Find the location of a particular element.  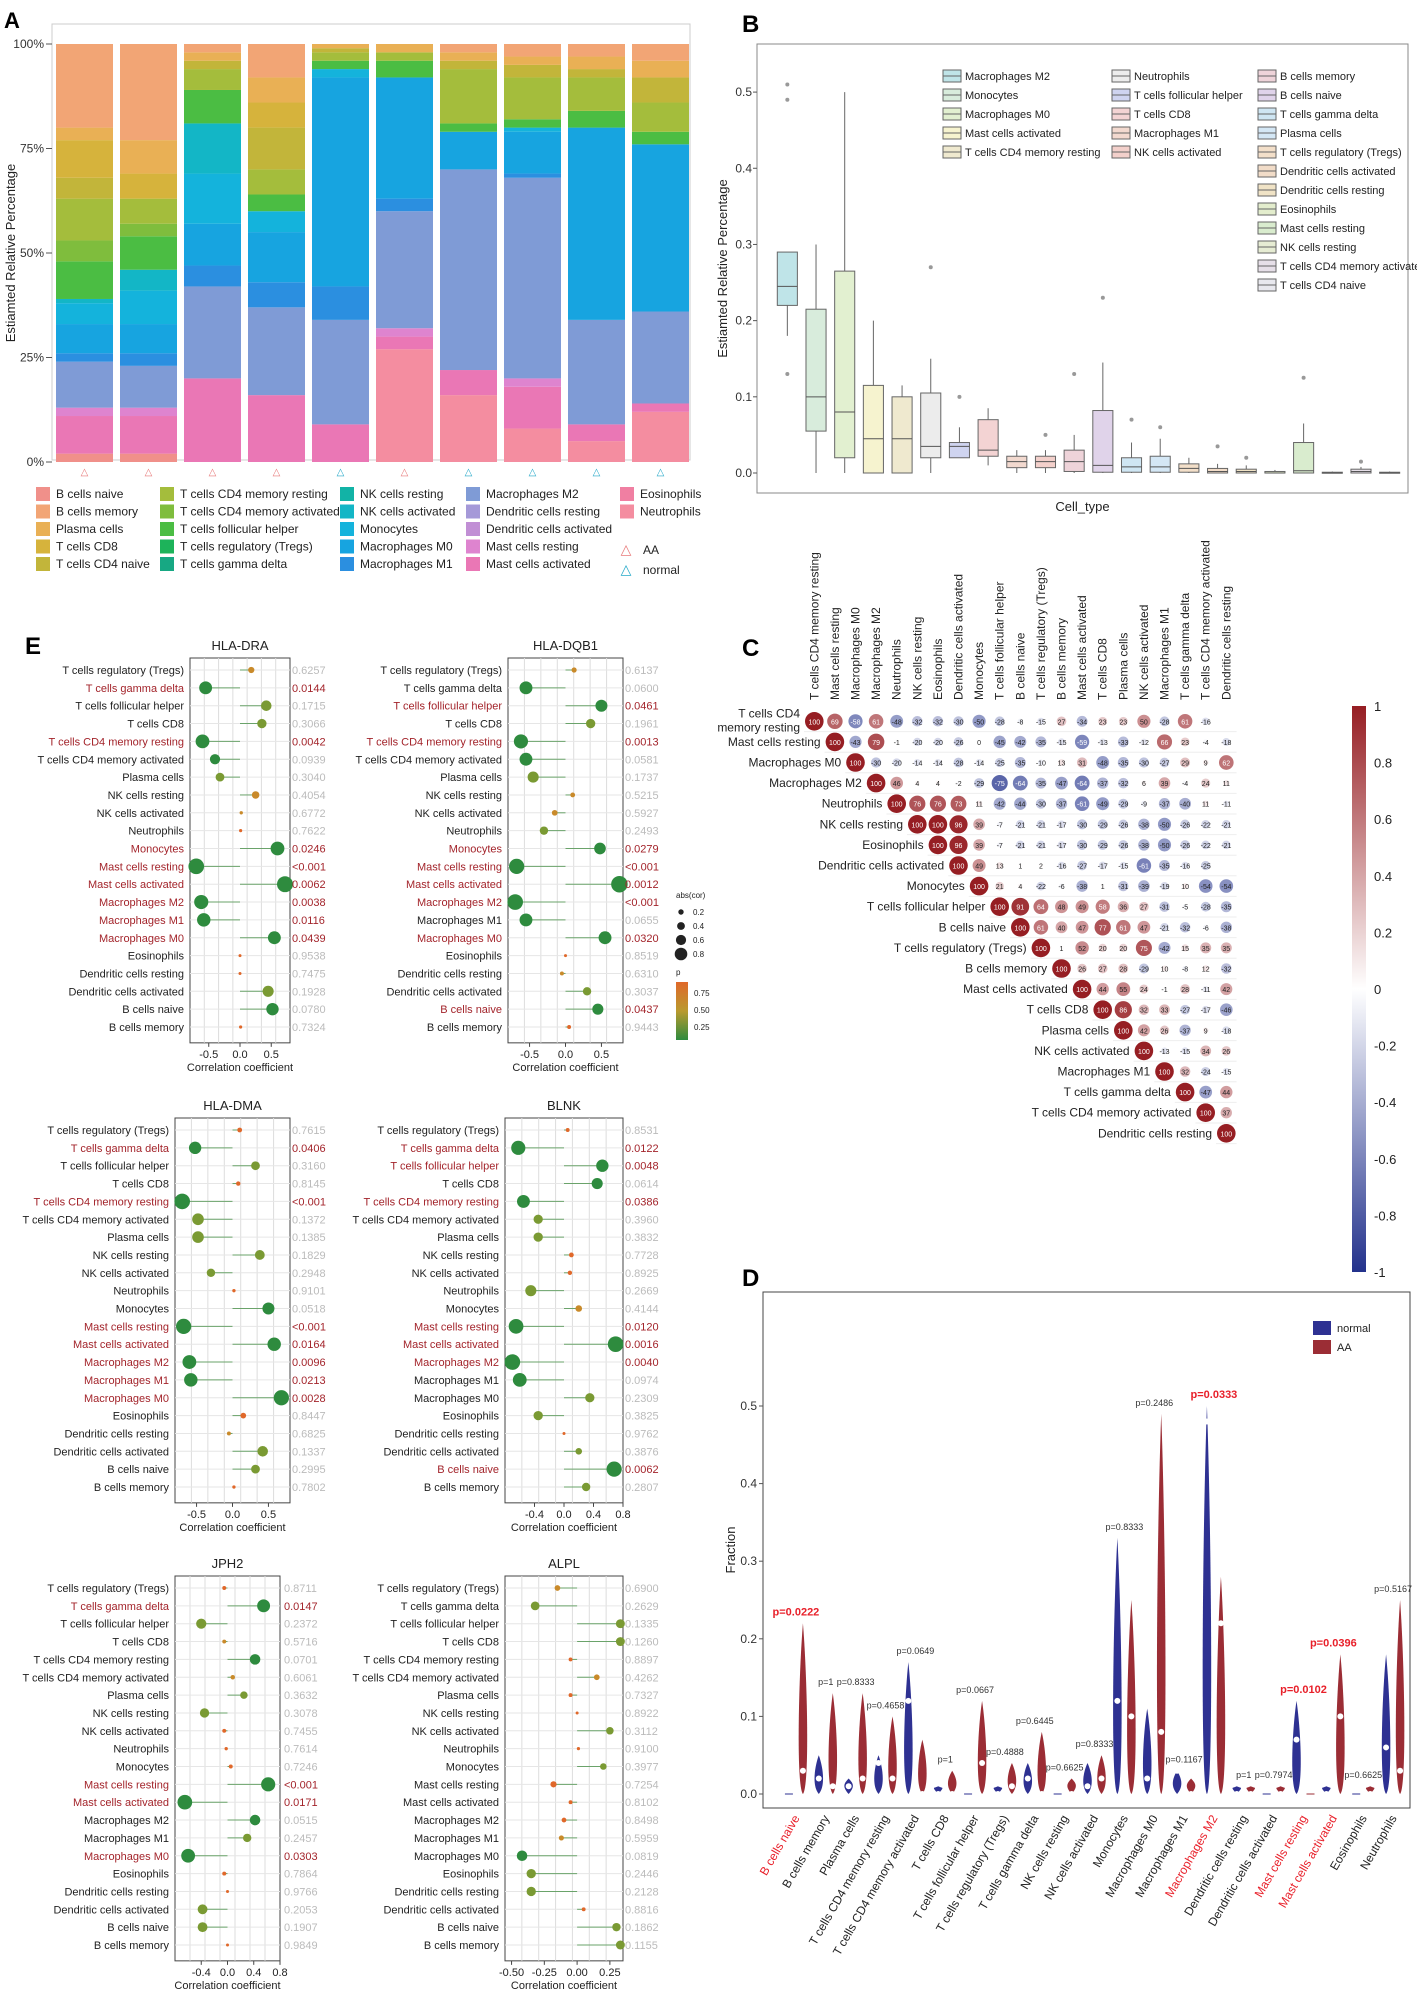

correlation-value: -2 is located at coordinates (958, 784).